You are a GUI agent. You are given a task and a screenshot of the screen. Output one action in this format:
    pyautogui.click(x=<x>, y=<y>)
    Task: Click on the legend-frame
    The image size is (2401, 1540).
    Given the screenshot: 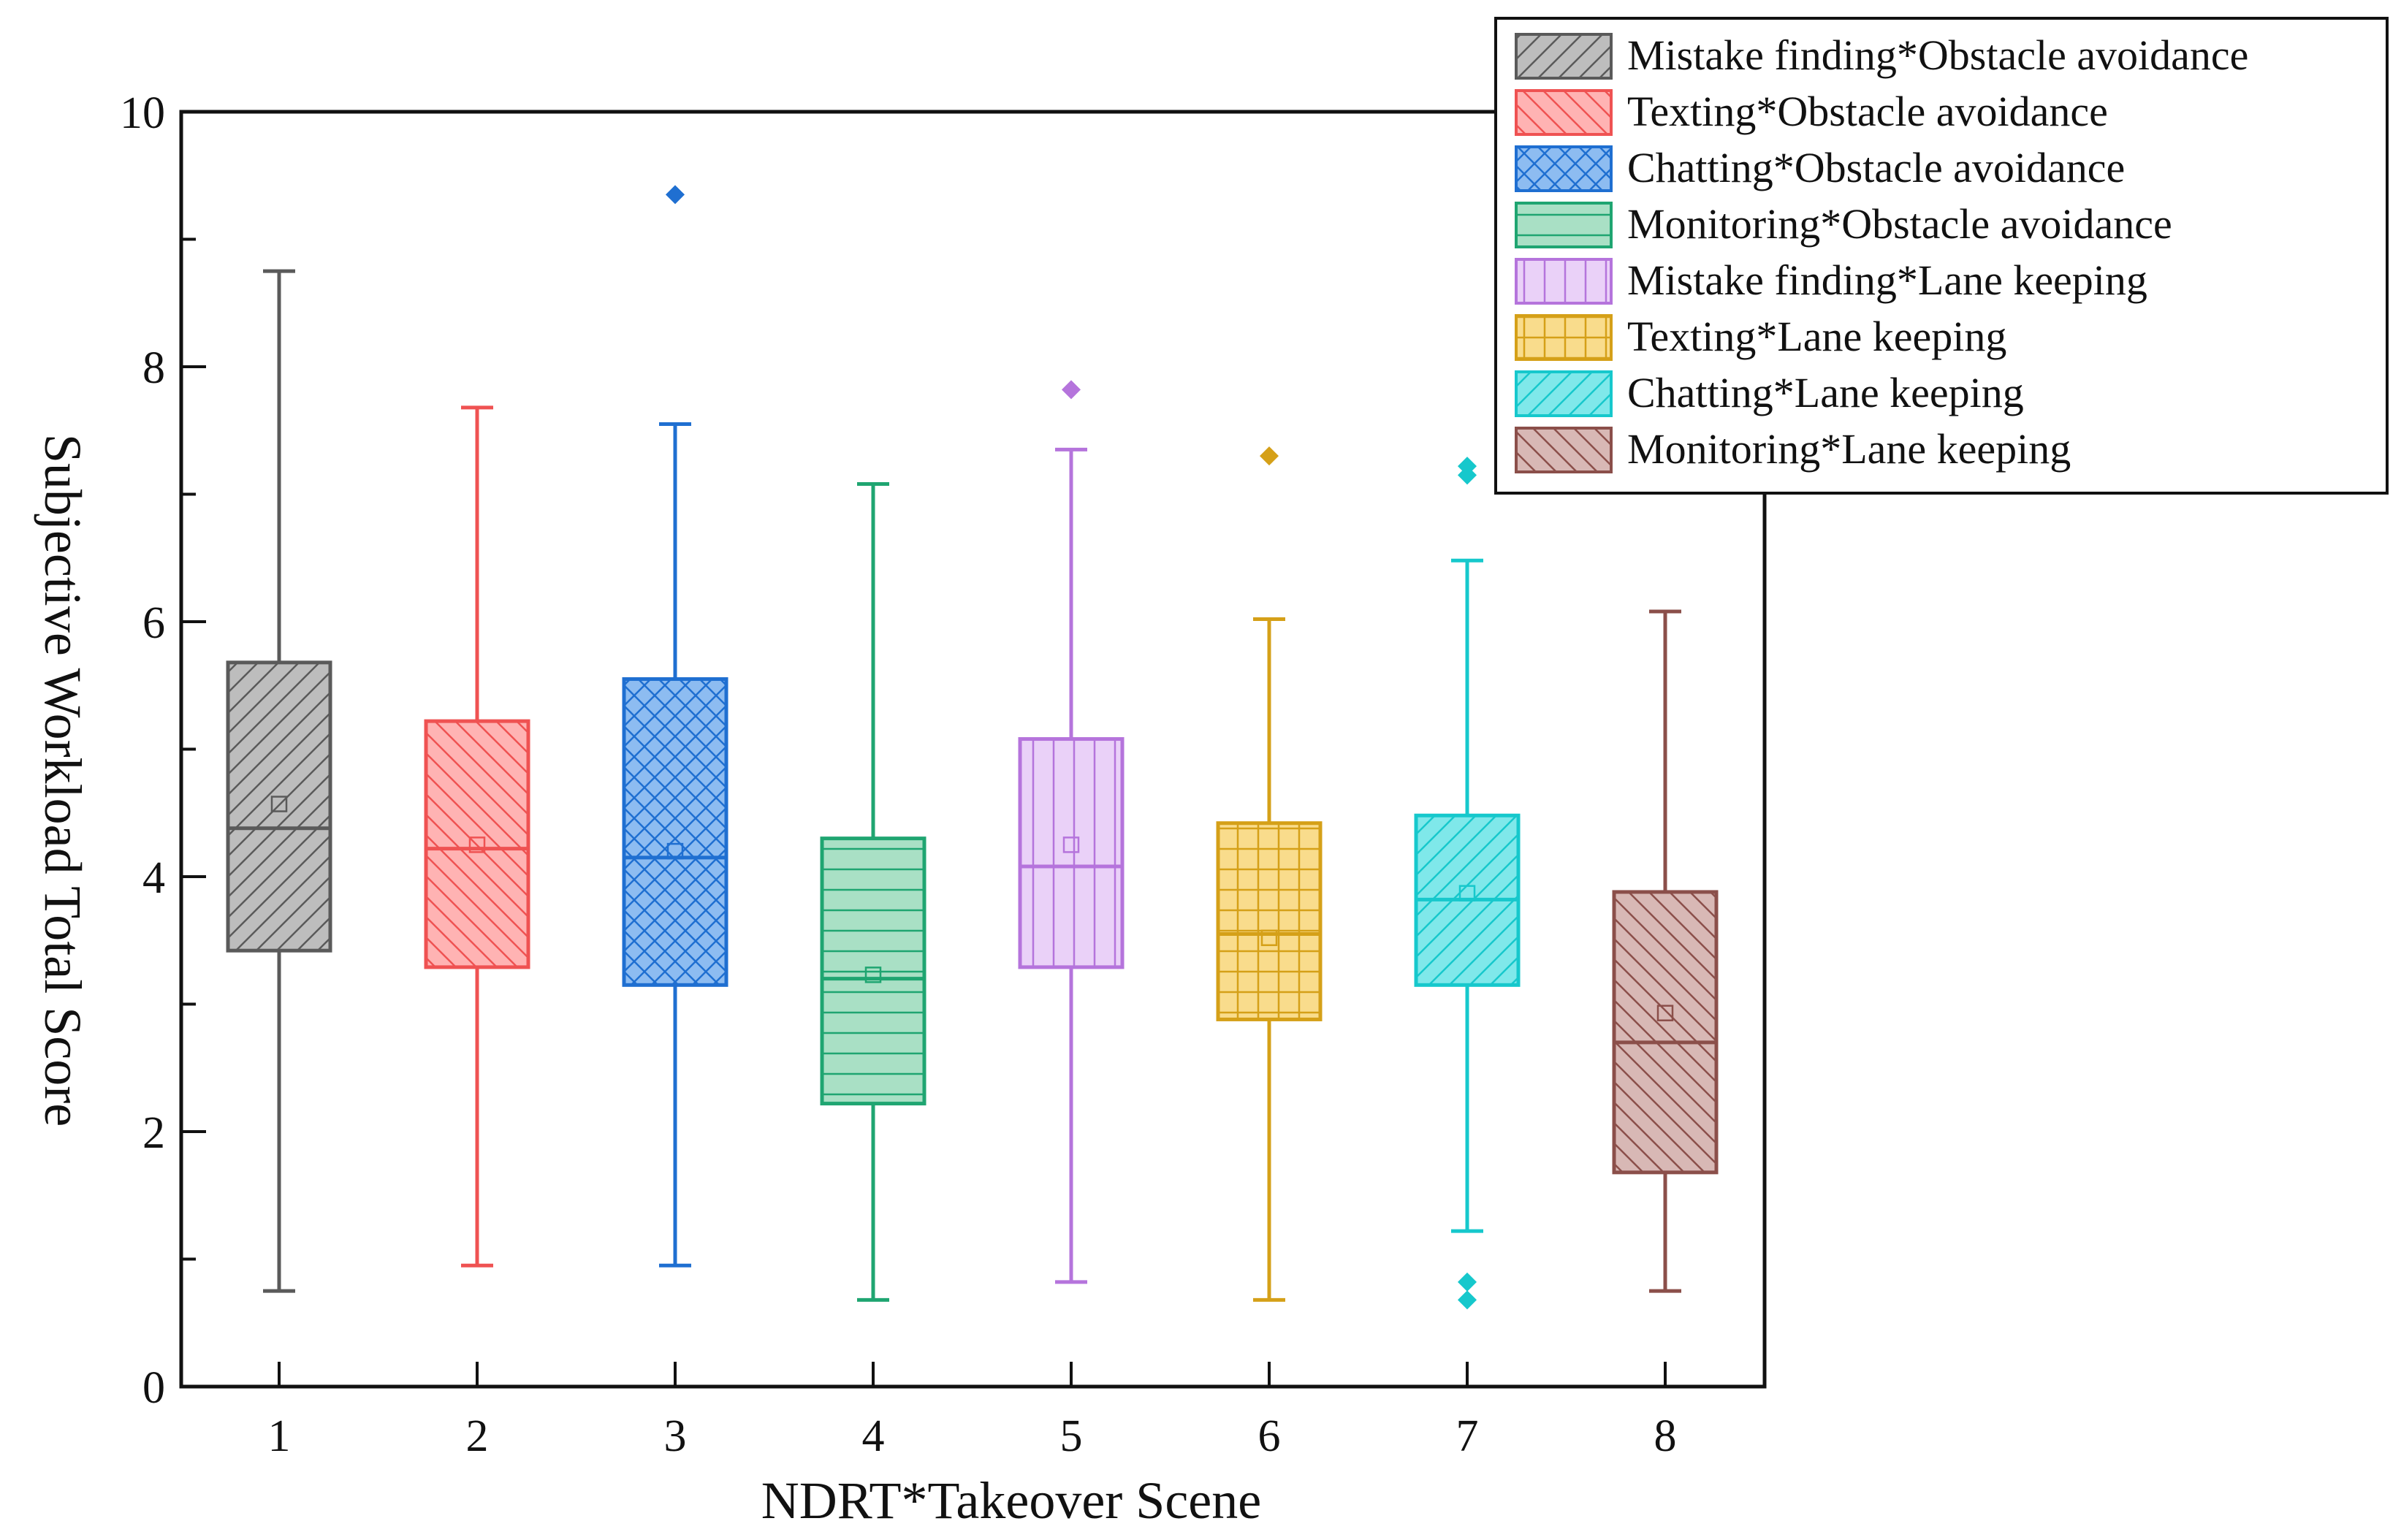 What is the action you would take?
    pyautogui.click(x=1941, y=256)
    